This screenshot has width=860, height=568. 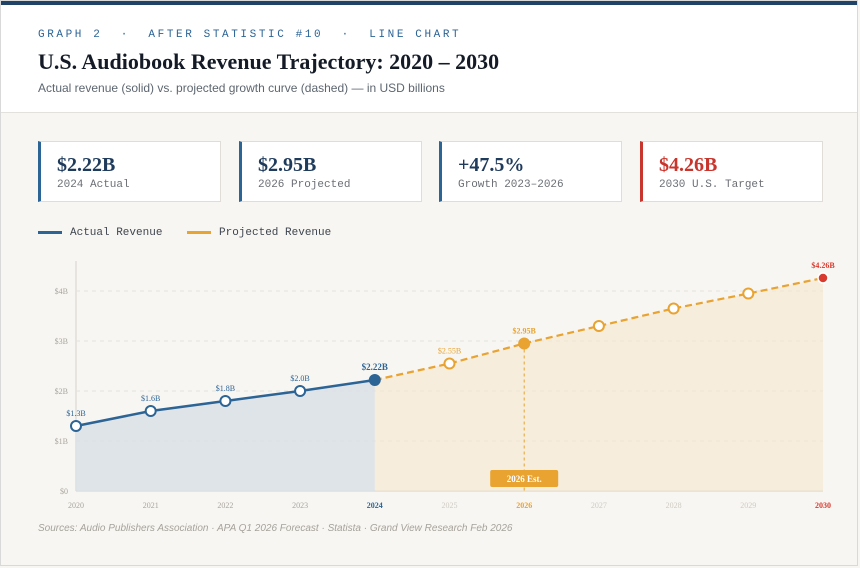 What do you see at coordinates (375, 367) in the screenshot?
I see `data-label-actual: $2.22B` at bounding box center [375, 367].